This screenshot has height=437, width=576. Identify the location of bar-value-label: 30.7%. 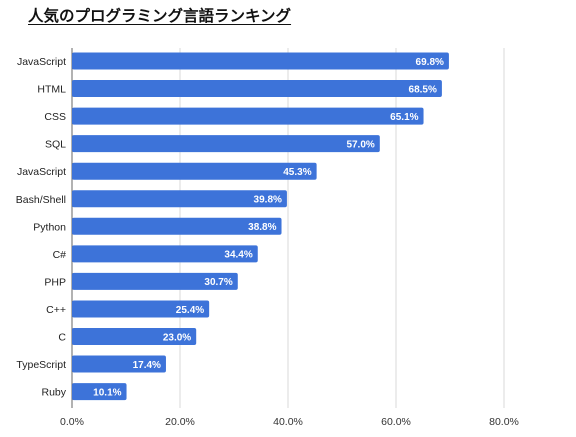
(218, 282).